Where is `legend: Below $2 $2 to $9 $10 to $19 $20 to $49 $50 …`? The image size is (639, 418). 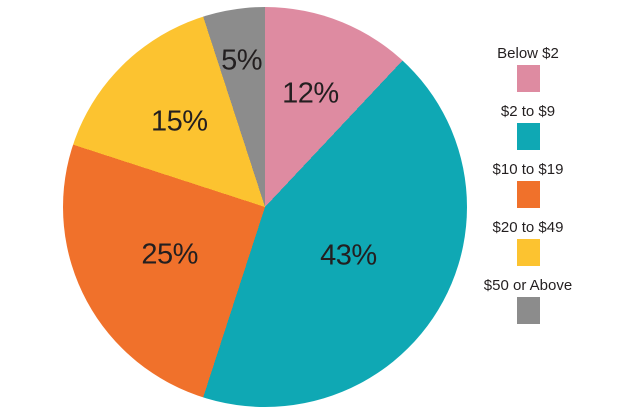
legend: Below $2 $2 to $9 $10 to $19 $20 to $49 $50 … is located at coordinates (528, 191).